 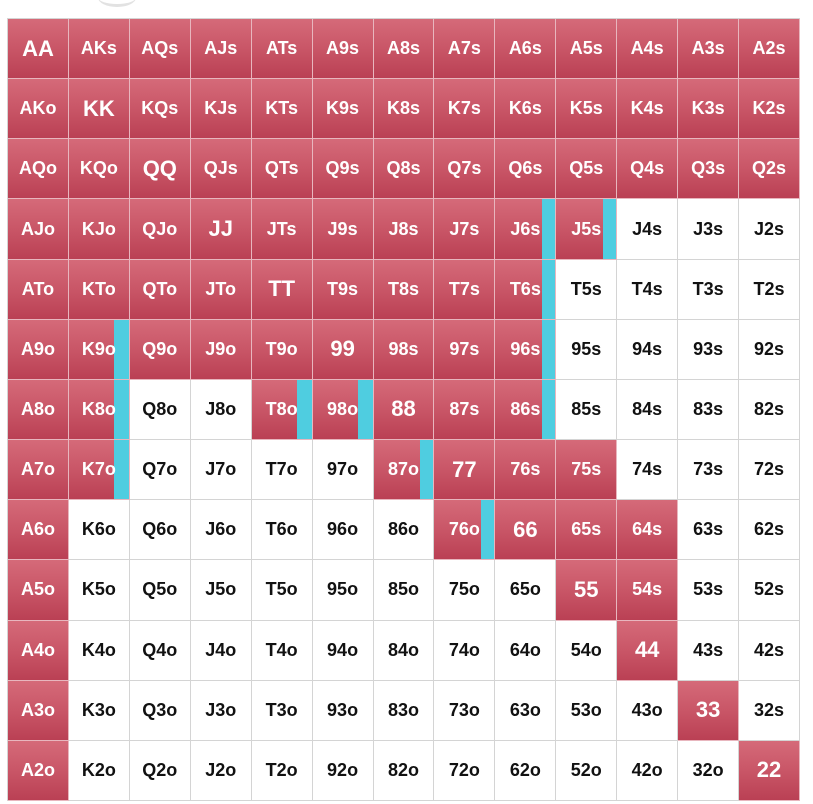 I want to click on hand-cell-jj: JJ, so click(x=221, y=229).